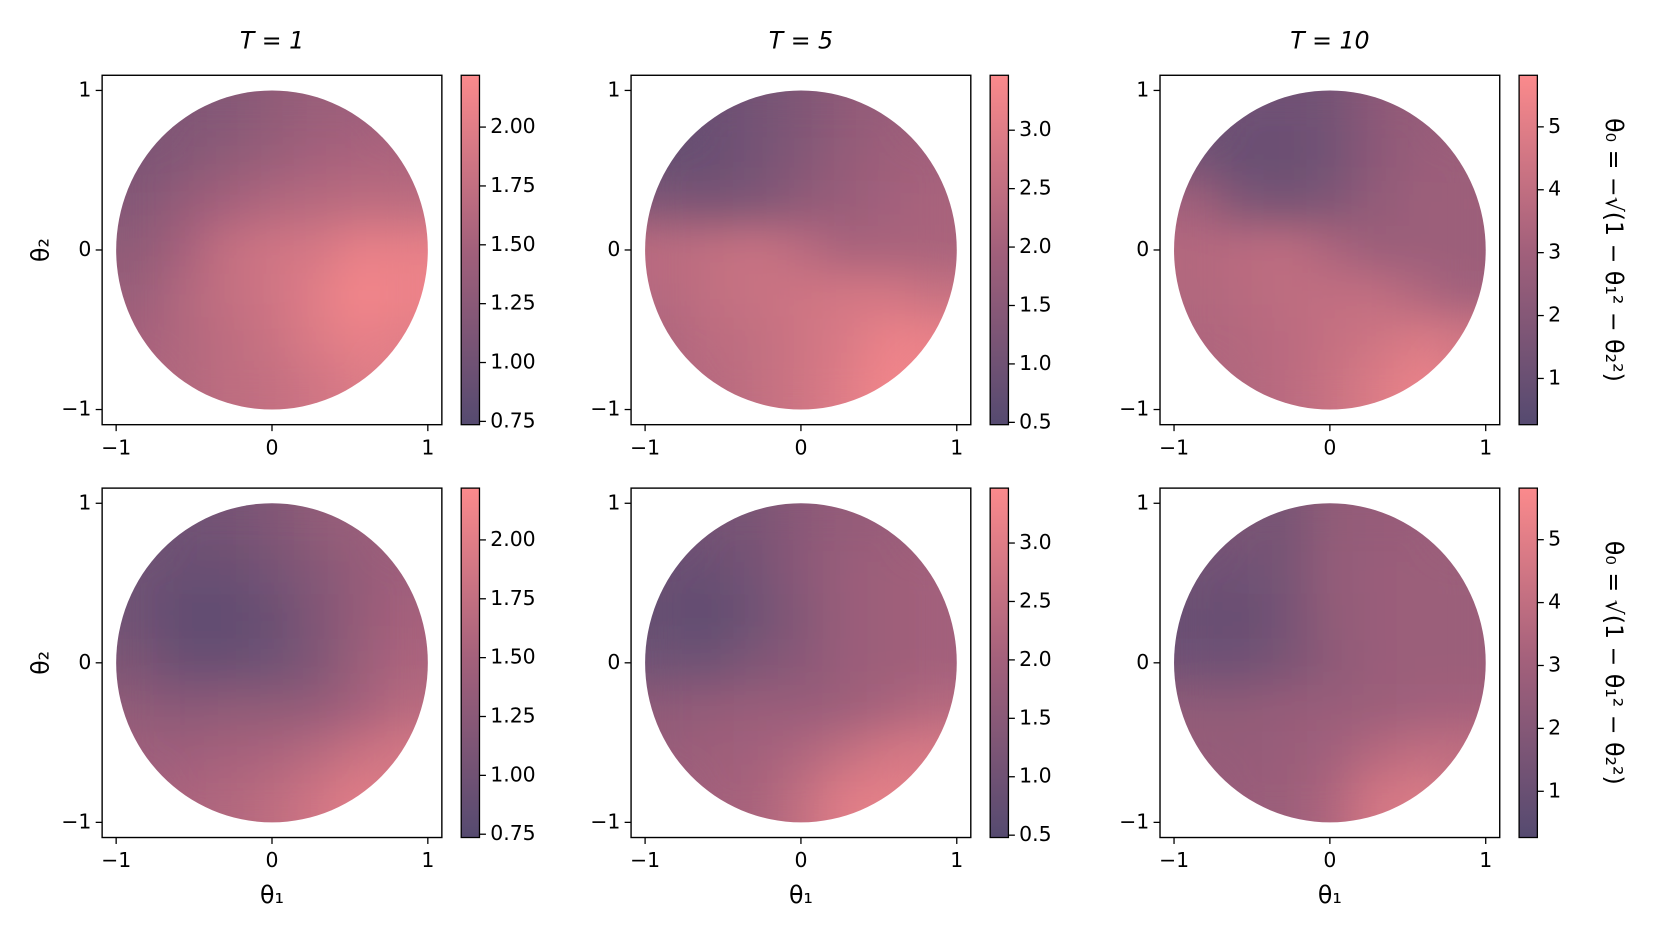 This screenshot has height=930, width=1661. Describe the element at coordinates (1174, 447) in the screenshot. I see `x-tick-label: −1` at that location.